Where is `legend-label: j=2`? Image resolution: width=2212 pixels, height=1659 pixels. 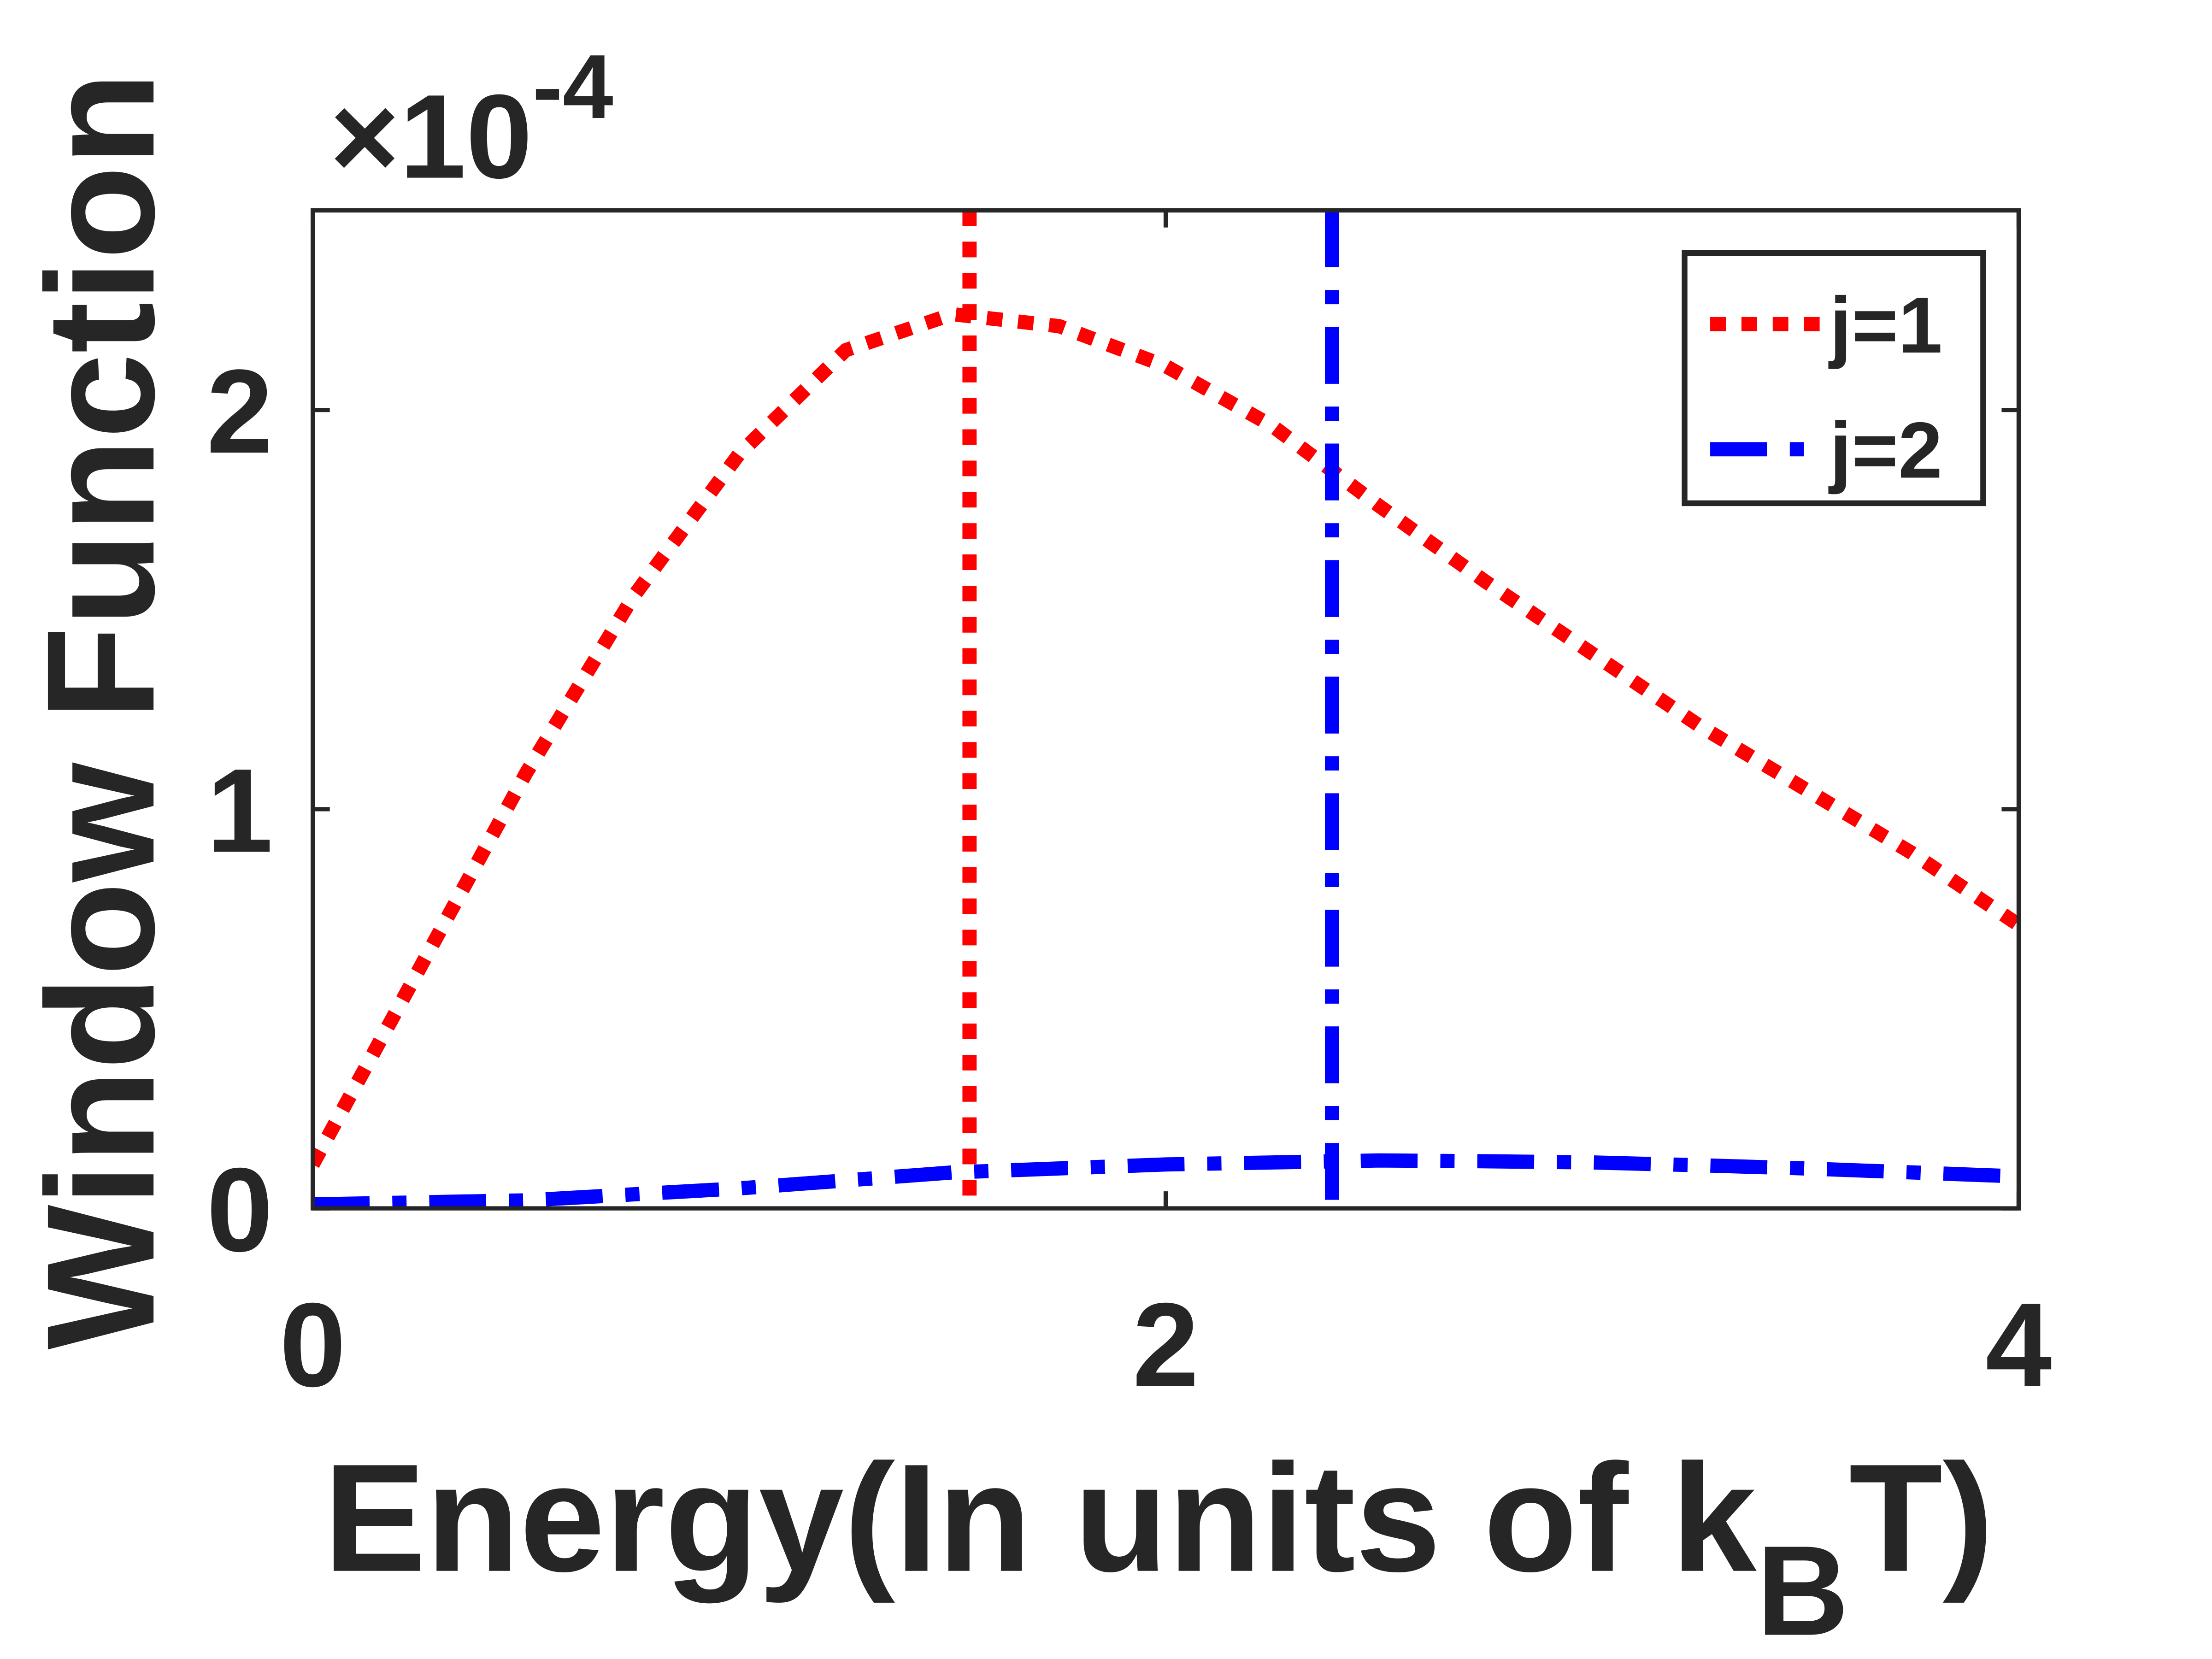 legend-label: j=2 is located at coordinates (1885, 450).